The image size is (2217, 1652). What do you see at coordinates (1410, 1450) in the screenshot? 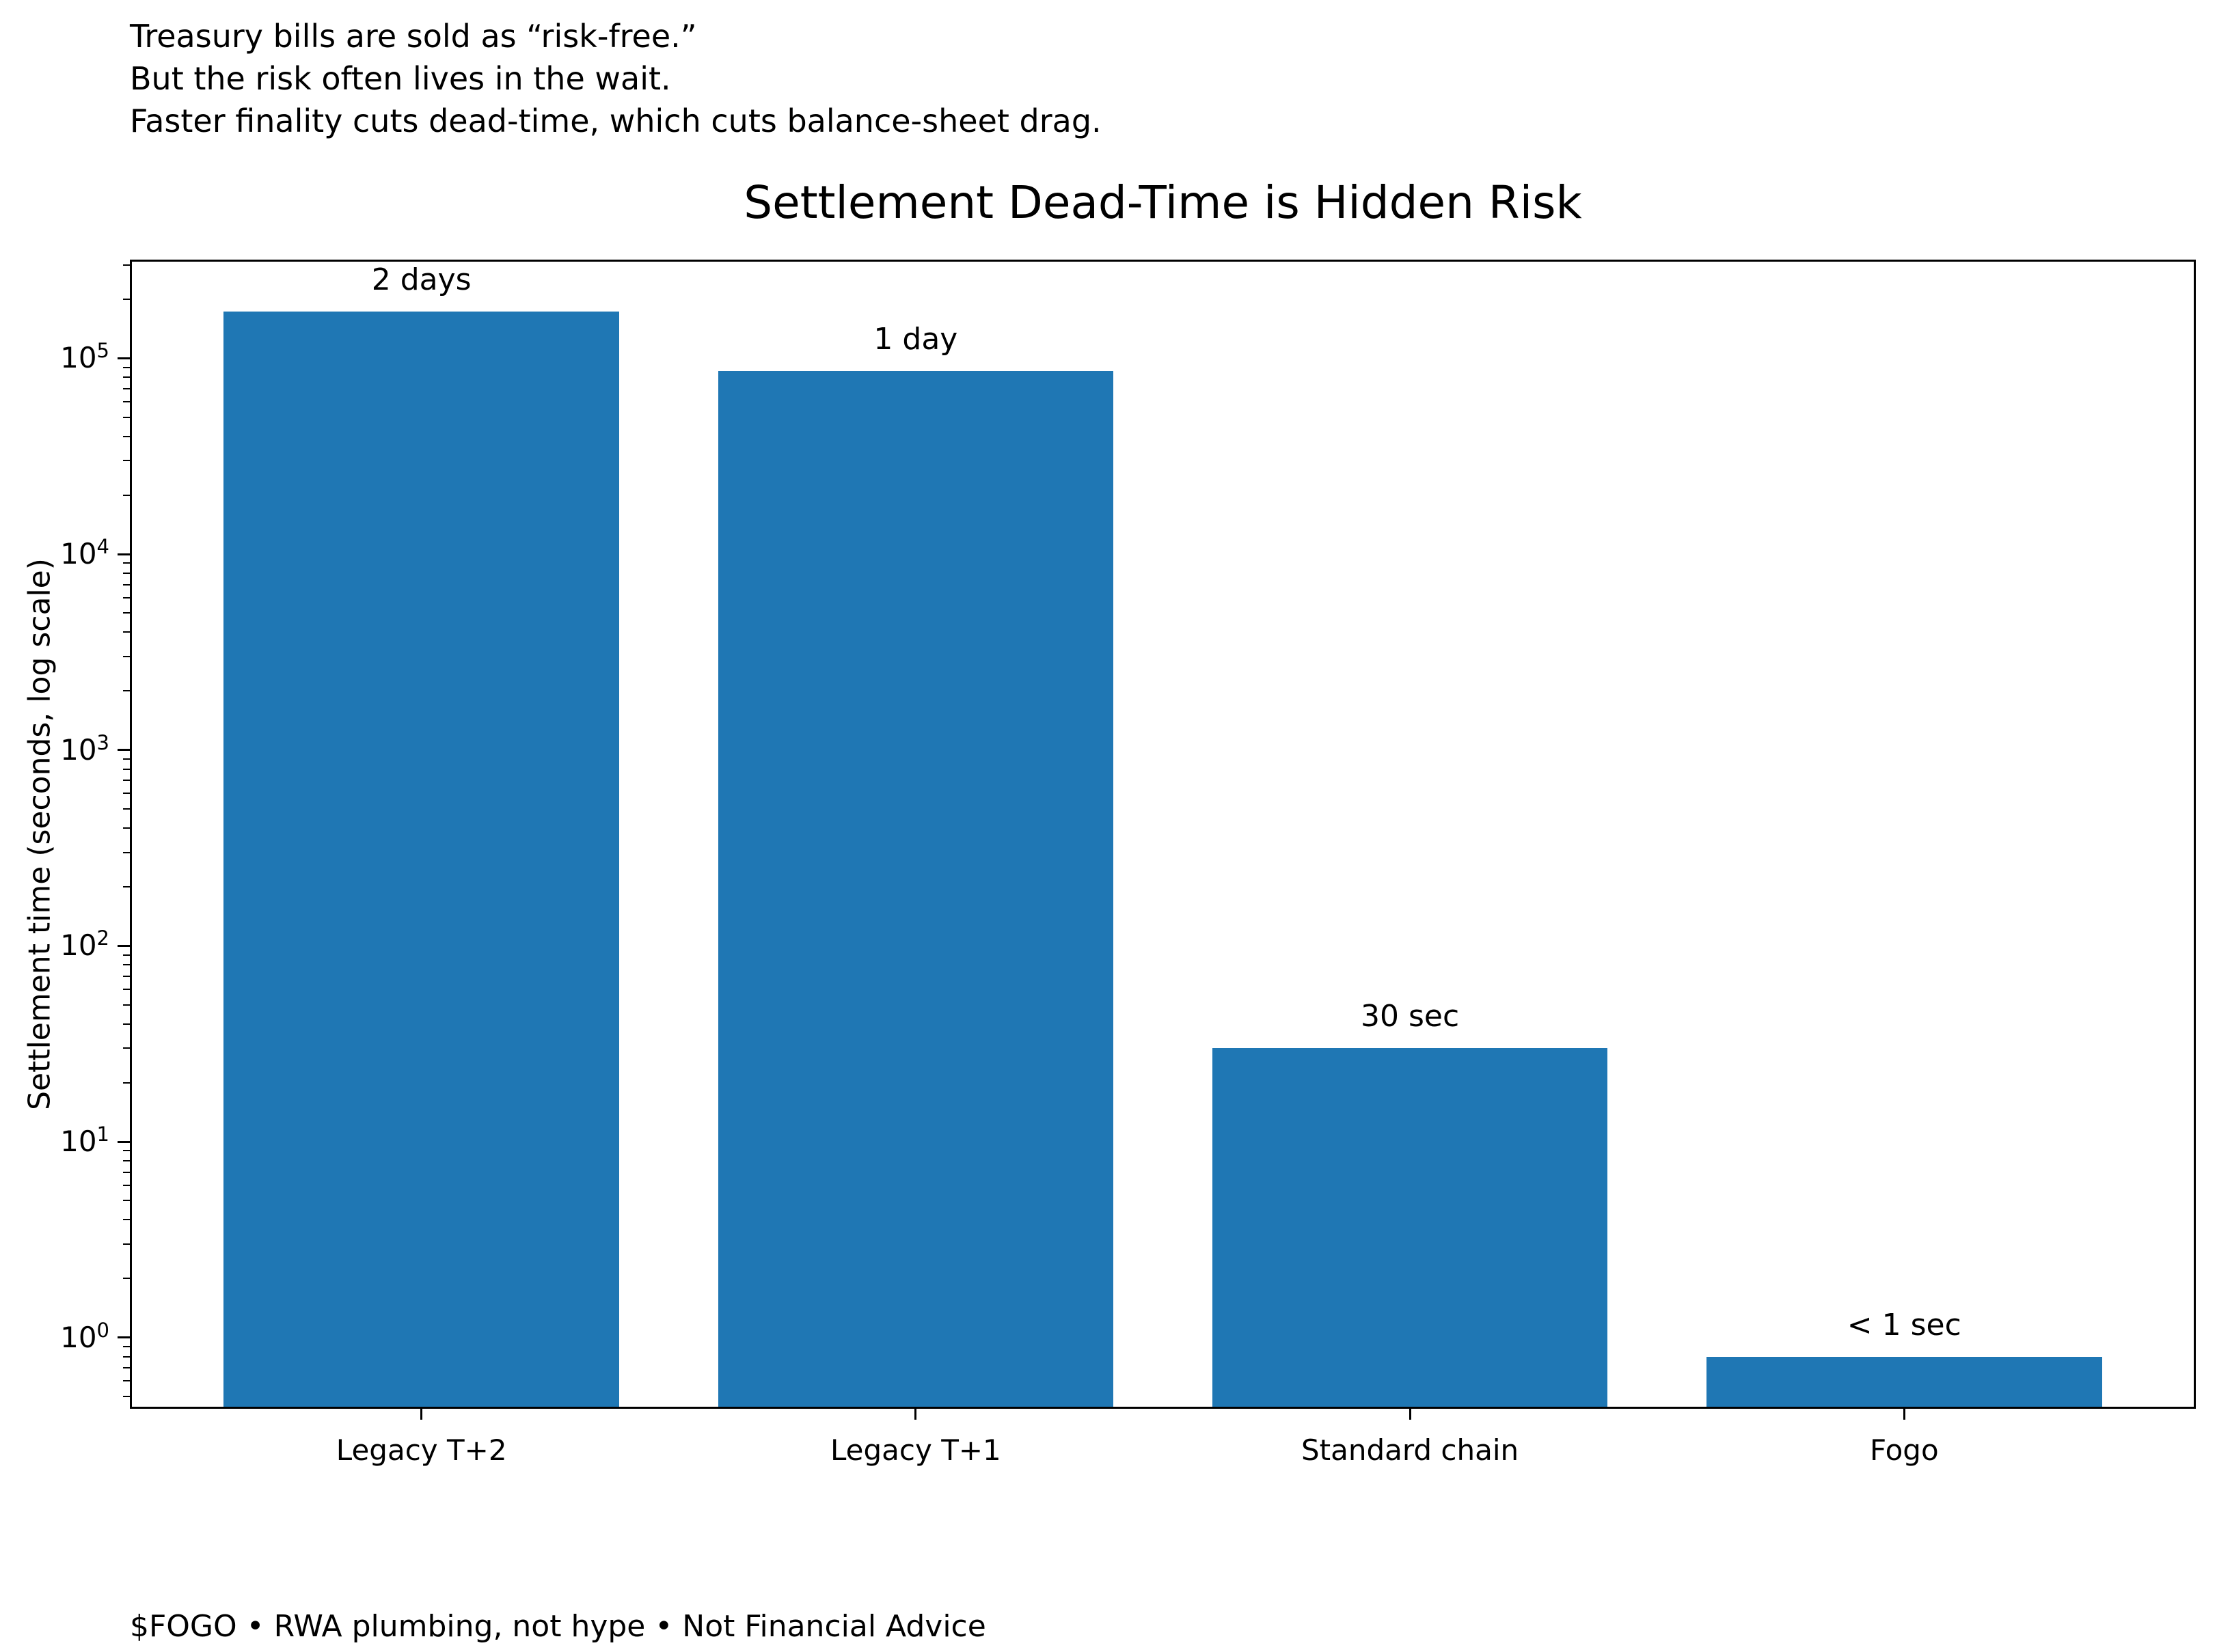
I see `x-tick-label: Standard chain` at bounding box center [1410, 1450].